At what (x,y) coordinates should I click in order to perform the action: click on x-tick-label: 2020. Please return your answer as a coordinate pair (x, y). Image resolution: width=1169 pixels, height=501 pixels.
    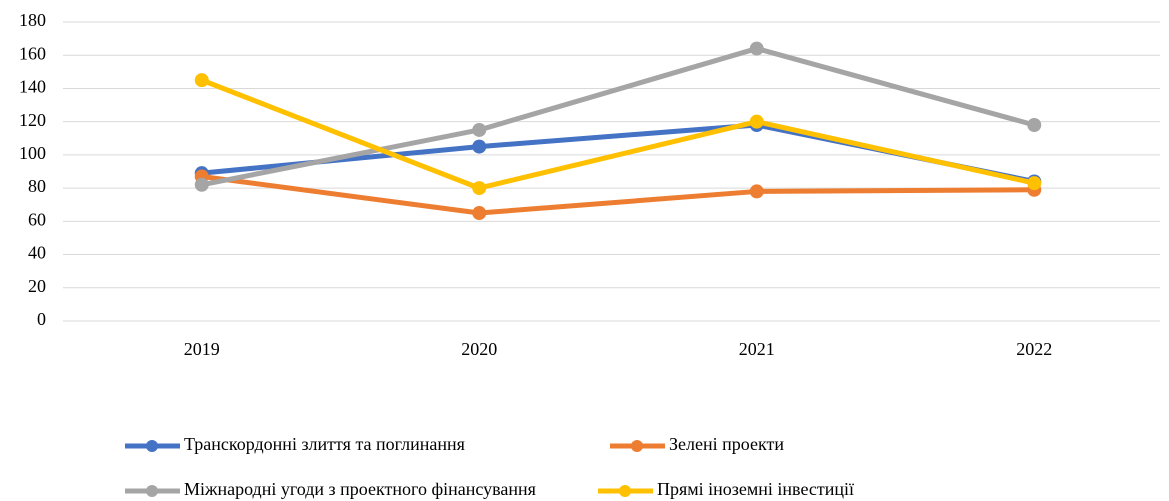
    Looking at the image, I should click on (479, 349).